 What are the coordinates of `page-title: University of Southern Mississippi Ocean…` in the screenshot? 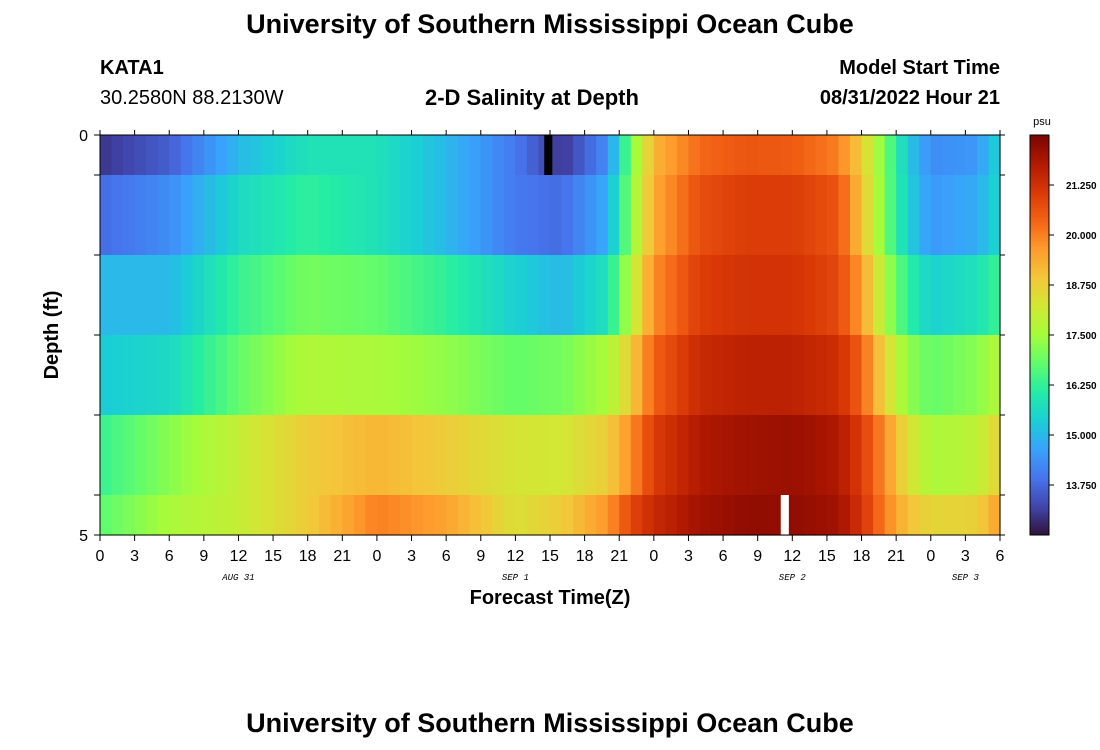 It's located at (550, 24).